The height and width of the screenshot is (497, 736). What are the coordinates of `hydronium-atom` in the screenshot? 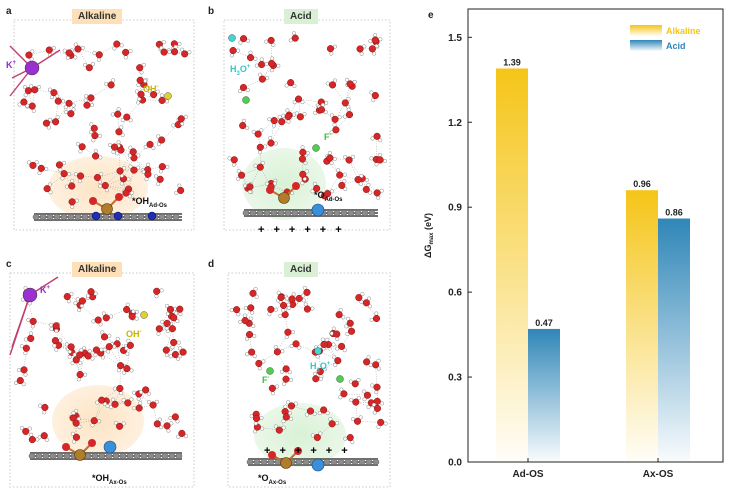 It's located at (318, 351).